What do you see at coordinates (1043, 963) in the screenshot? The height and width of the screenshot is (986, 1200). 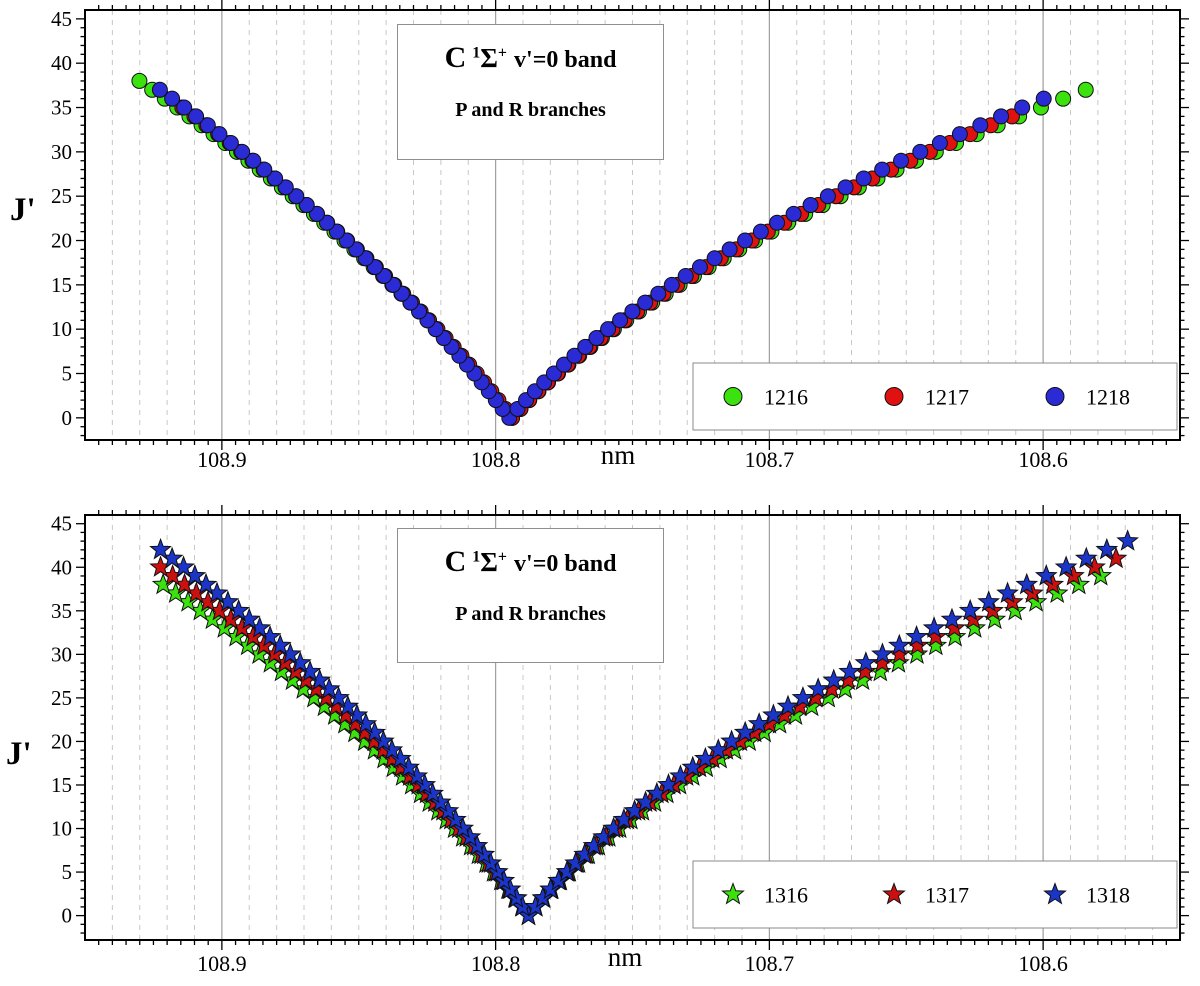 I see `x-tick-label: 108.6` at bounding box center [1043, 963].